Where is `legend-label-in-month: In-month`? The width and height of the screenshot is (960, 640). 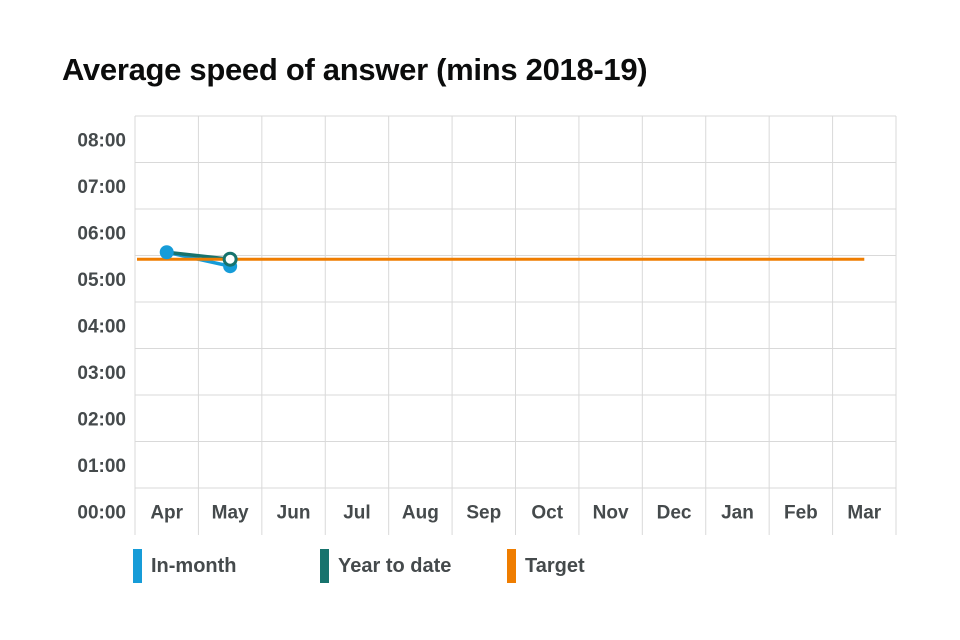 legend-label-in-month: In-month is located at coordinates (194, 565).